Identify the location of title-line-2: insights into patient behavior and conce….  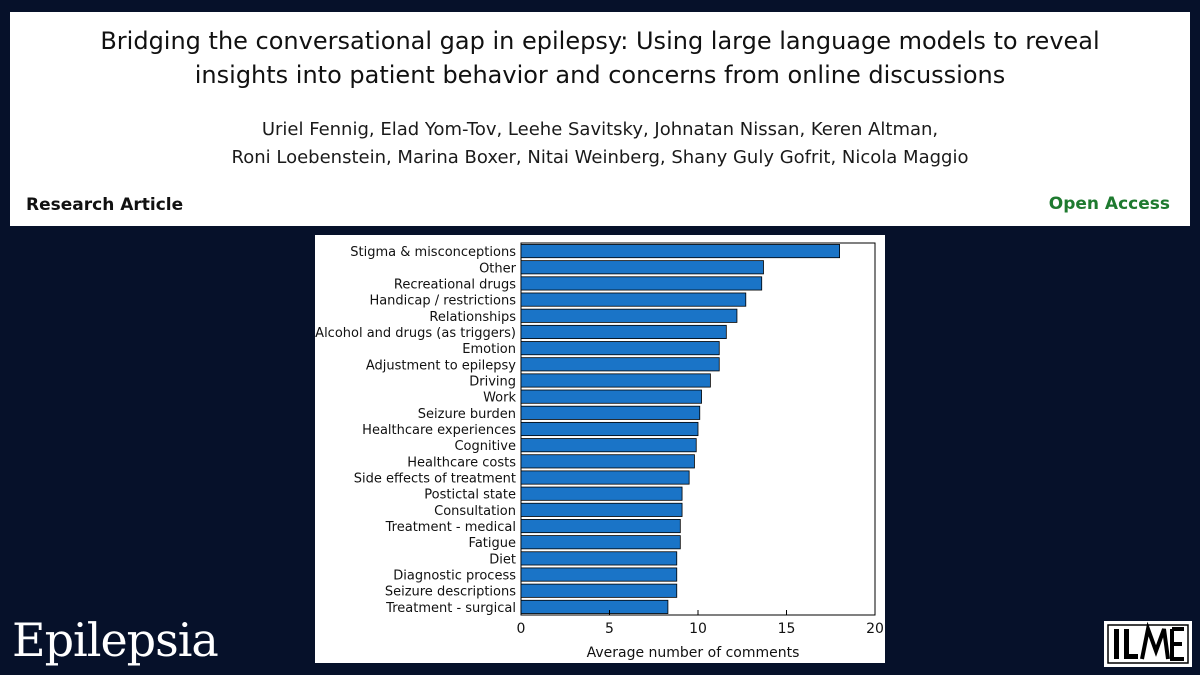
(600, 75).